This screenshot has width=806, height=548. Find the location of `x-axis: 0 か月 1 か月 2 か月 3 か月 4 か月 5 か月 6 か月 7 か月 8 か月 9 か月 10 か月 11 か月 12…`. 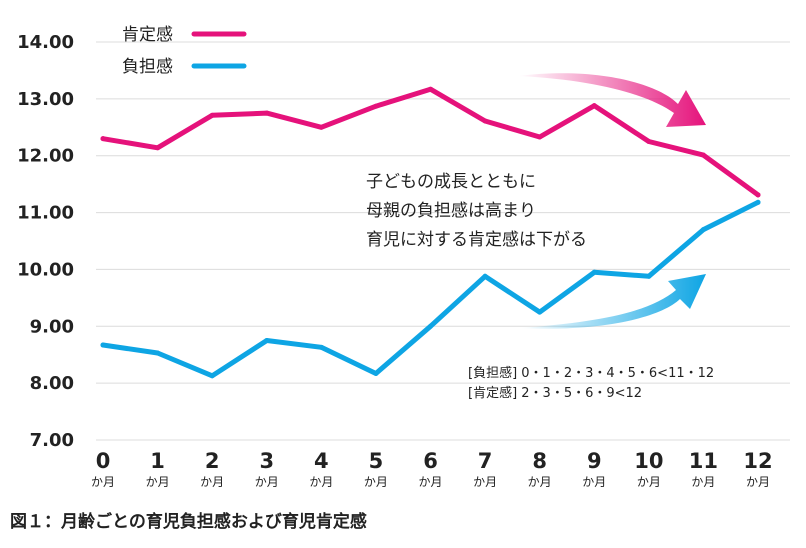

x-axis: 0 か月 1 か月 2 か月 3 か月 4 か月 5 か月 6 か月 7 か月 8 か月 9 か月 10 か月 11 か月 12… is located at coordinates (432, 469).